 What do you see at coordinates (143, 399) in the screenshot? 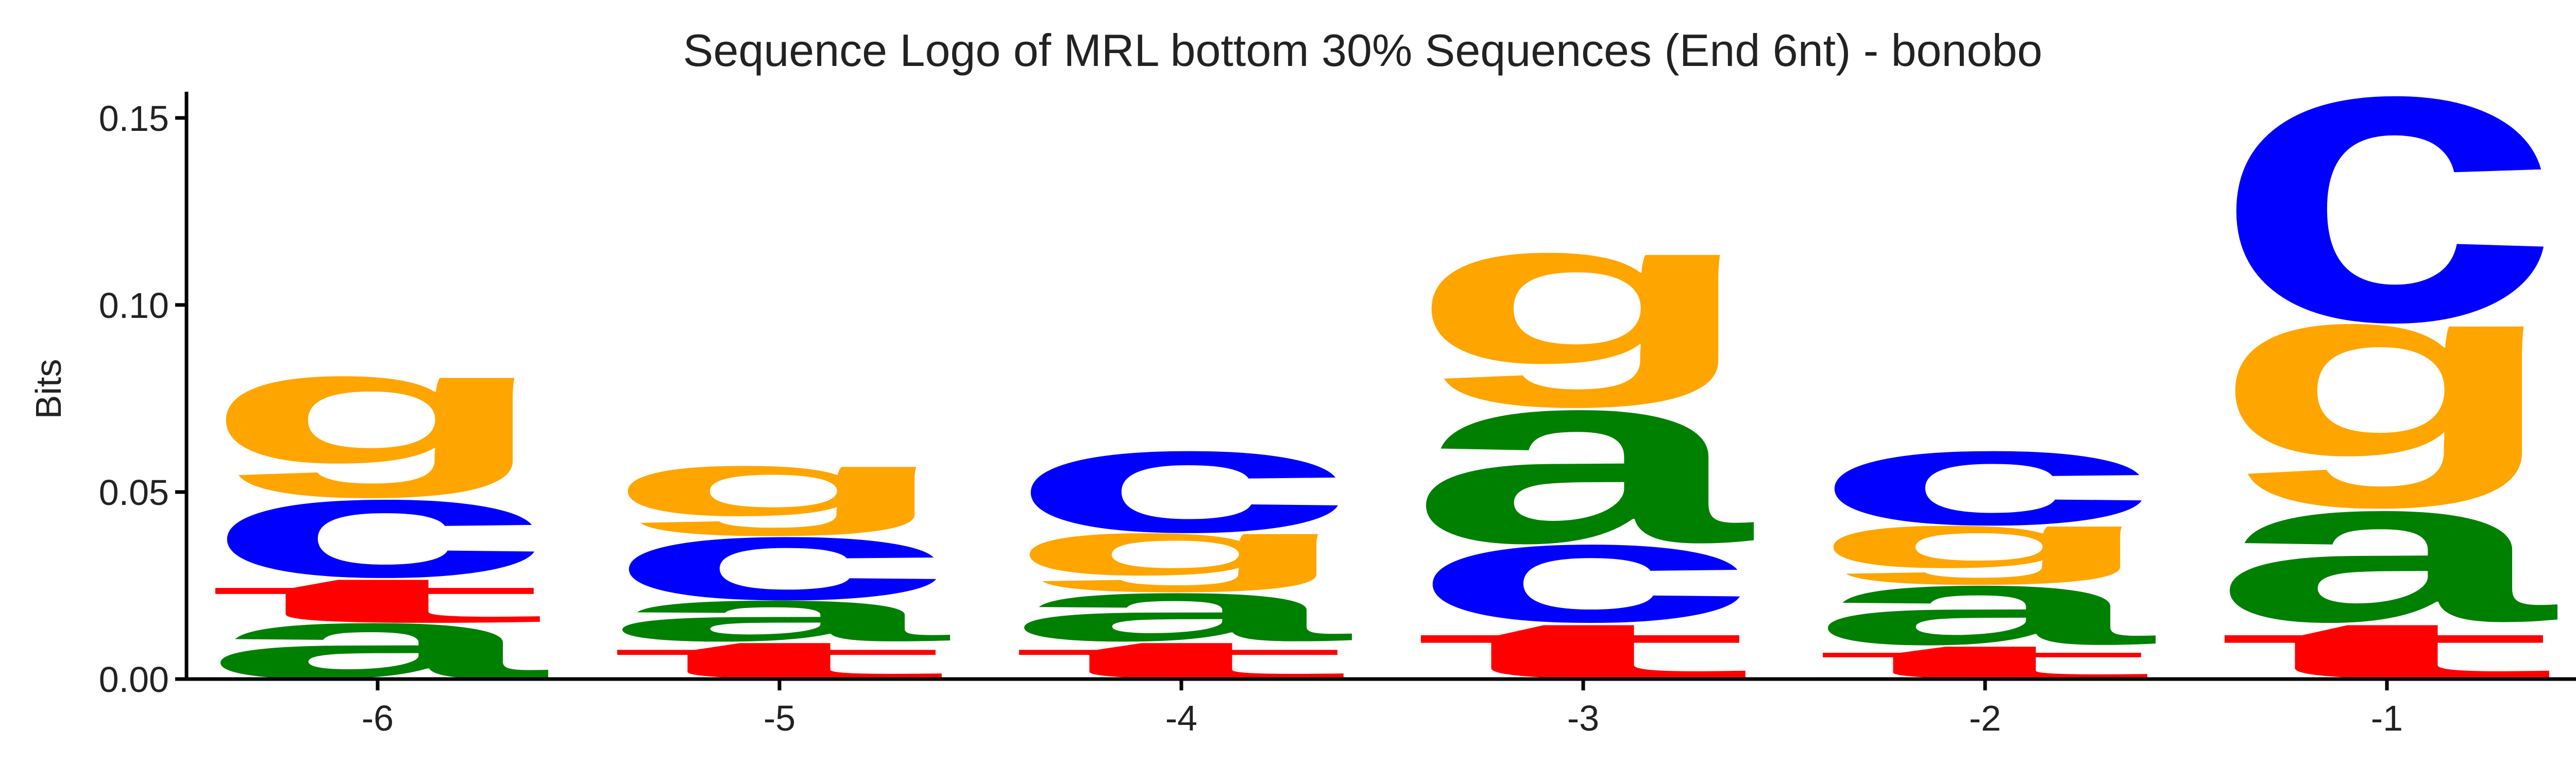
I see `y-axis-ticks: 0.00 0.05 0.10 0.15` at bounding box center [143, 399].